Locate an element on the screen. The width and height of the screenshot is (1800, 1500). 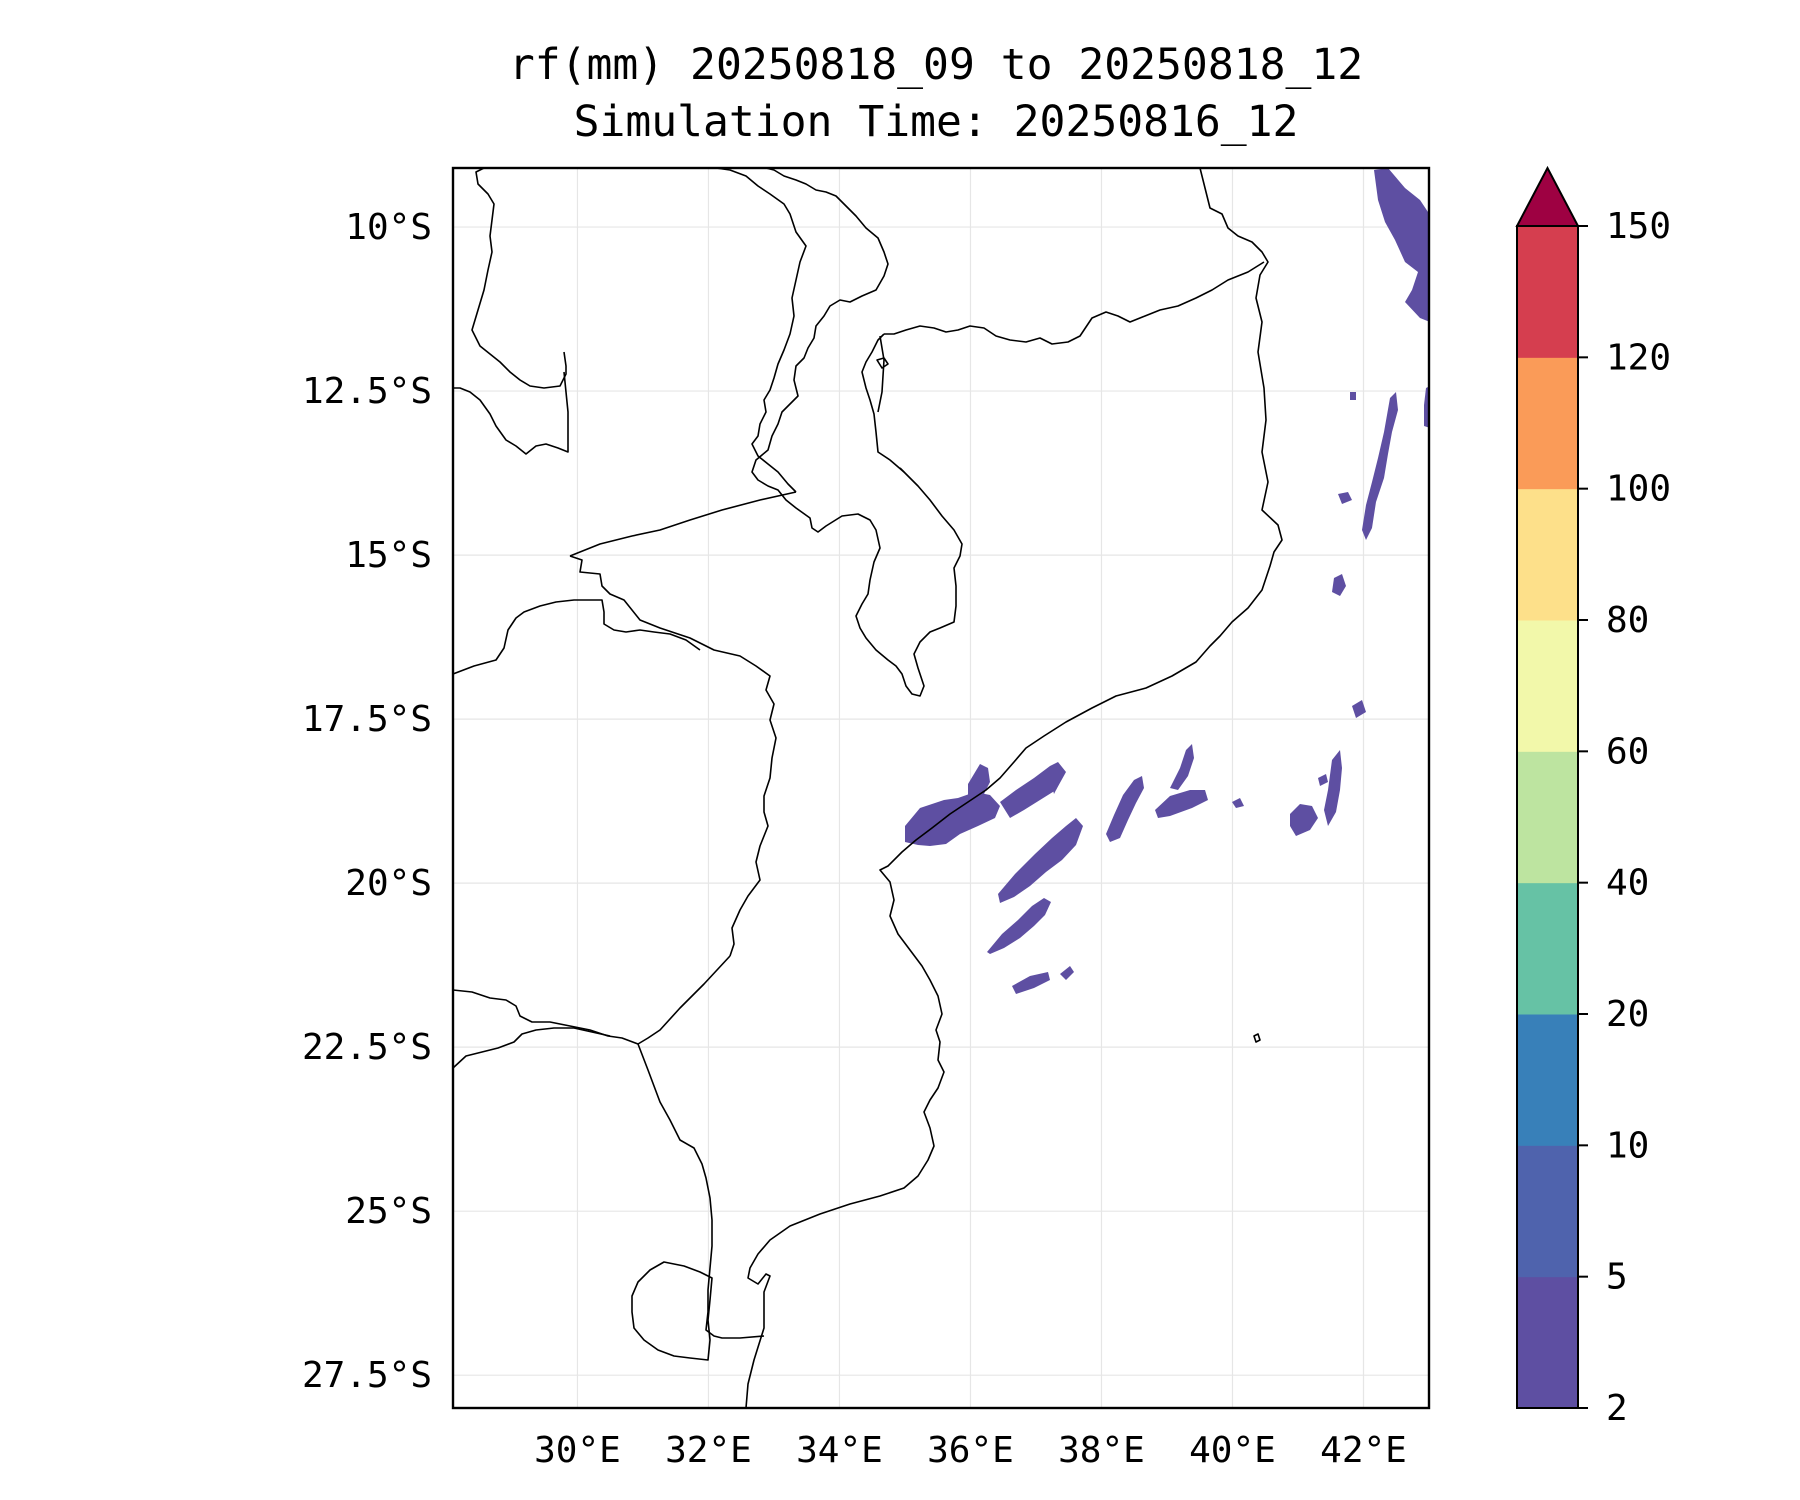
colorbar-tick-label: 10 is located at coordinates (1627, 1145).